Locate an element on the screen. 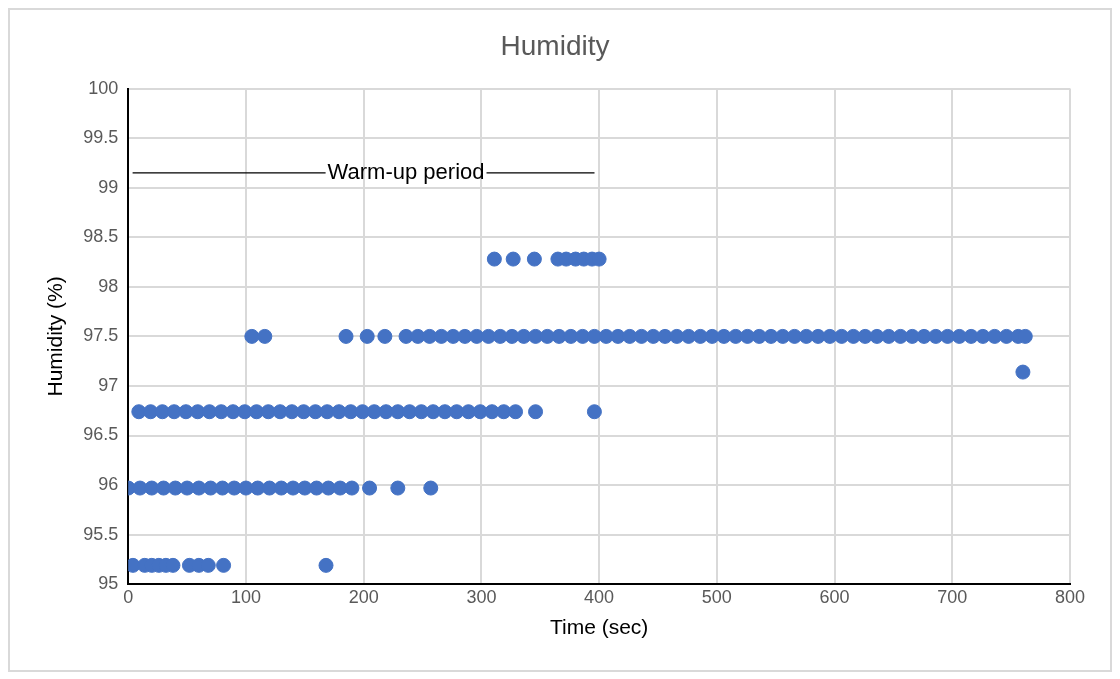 The width and height of the screenshot is (1120, 679). annotation: Warm-up period is located at coordinates (406, 171).